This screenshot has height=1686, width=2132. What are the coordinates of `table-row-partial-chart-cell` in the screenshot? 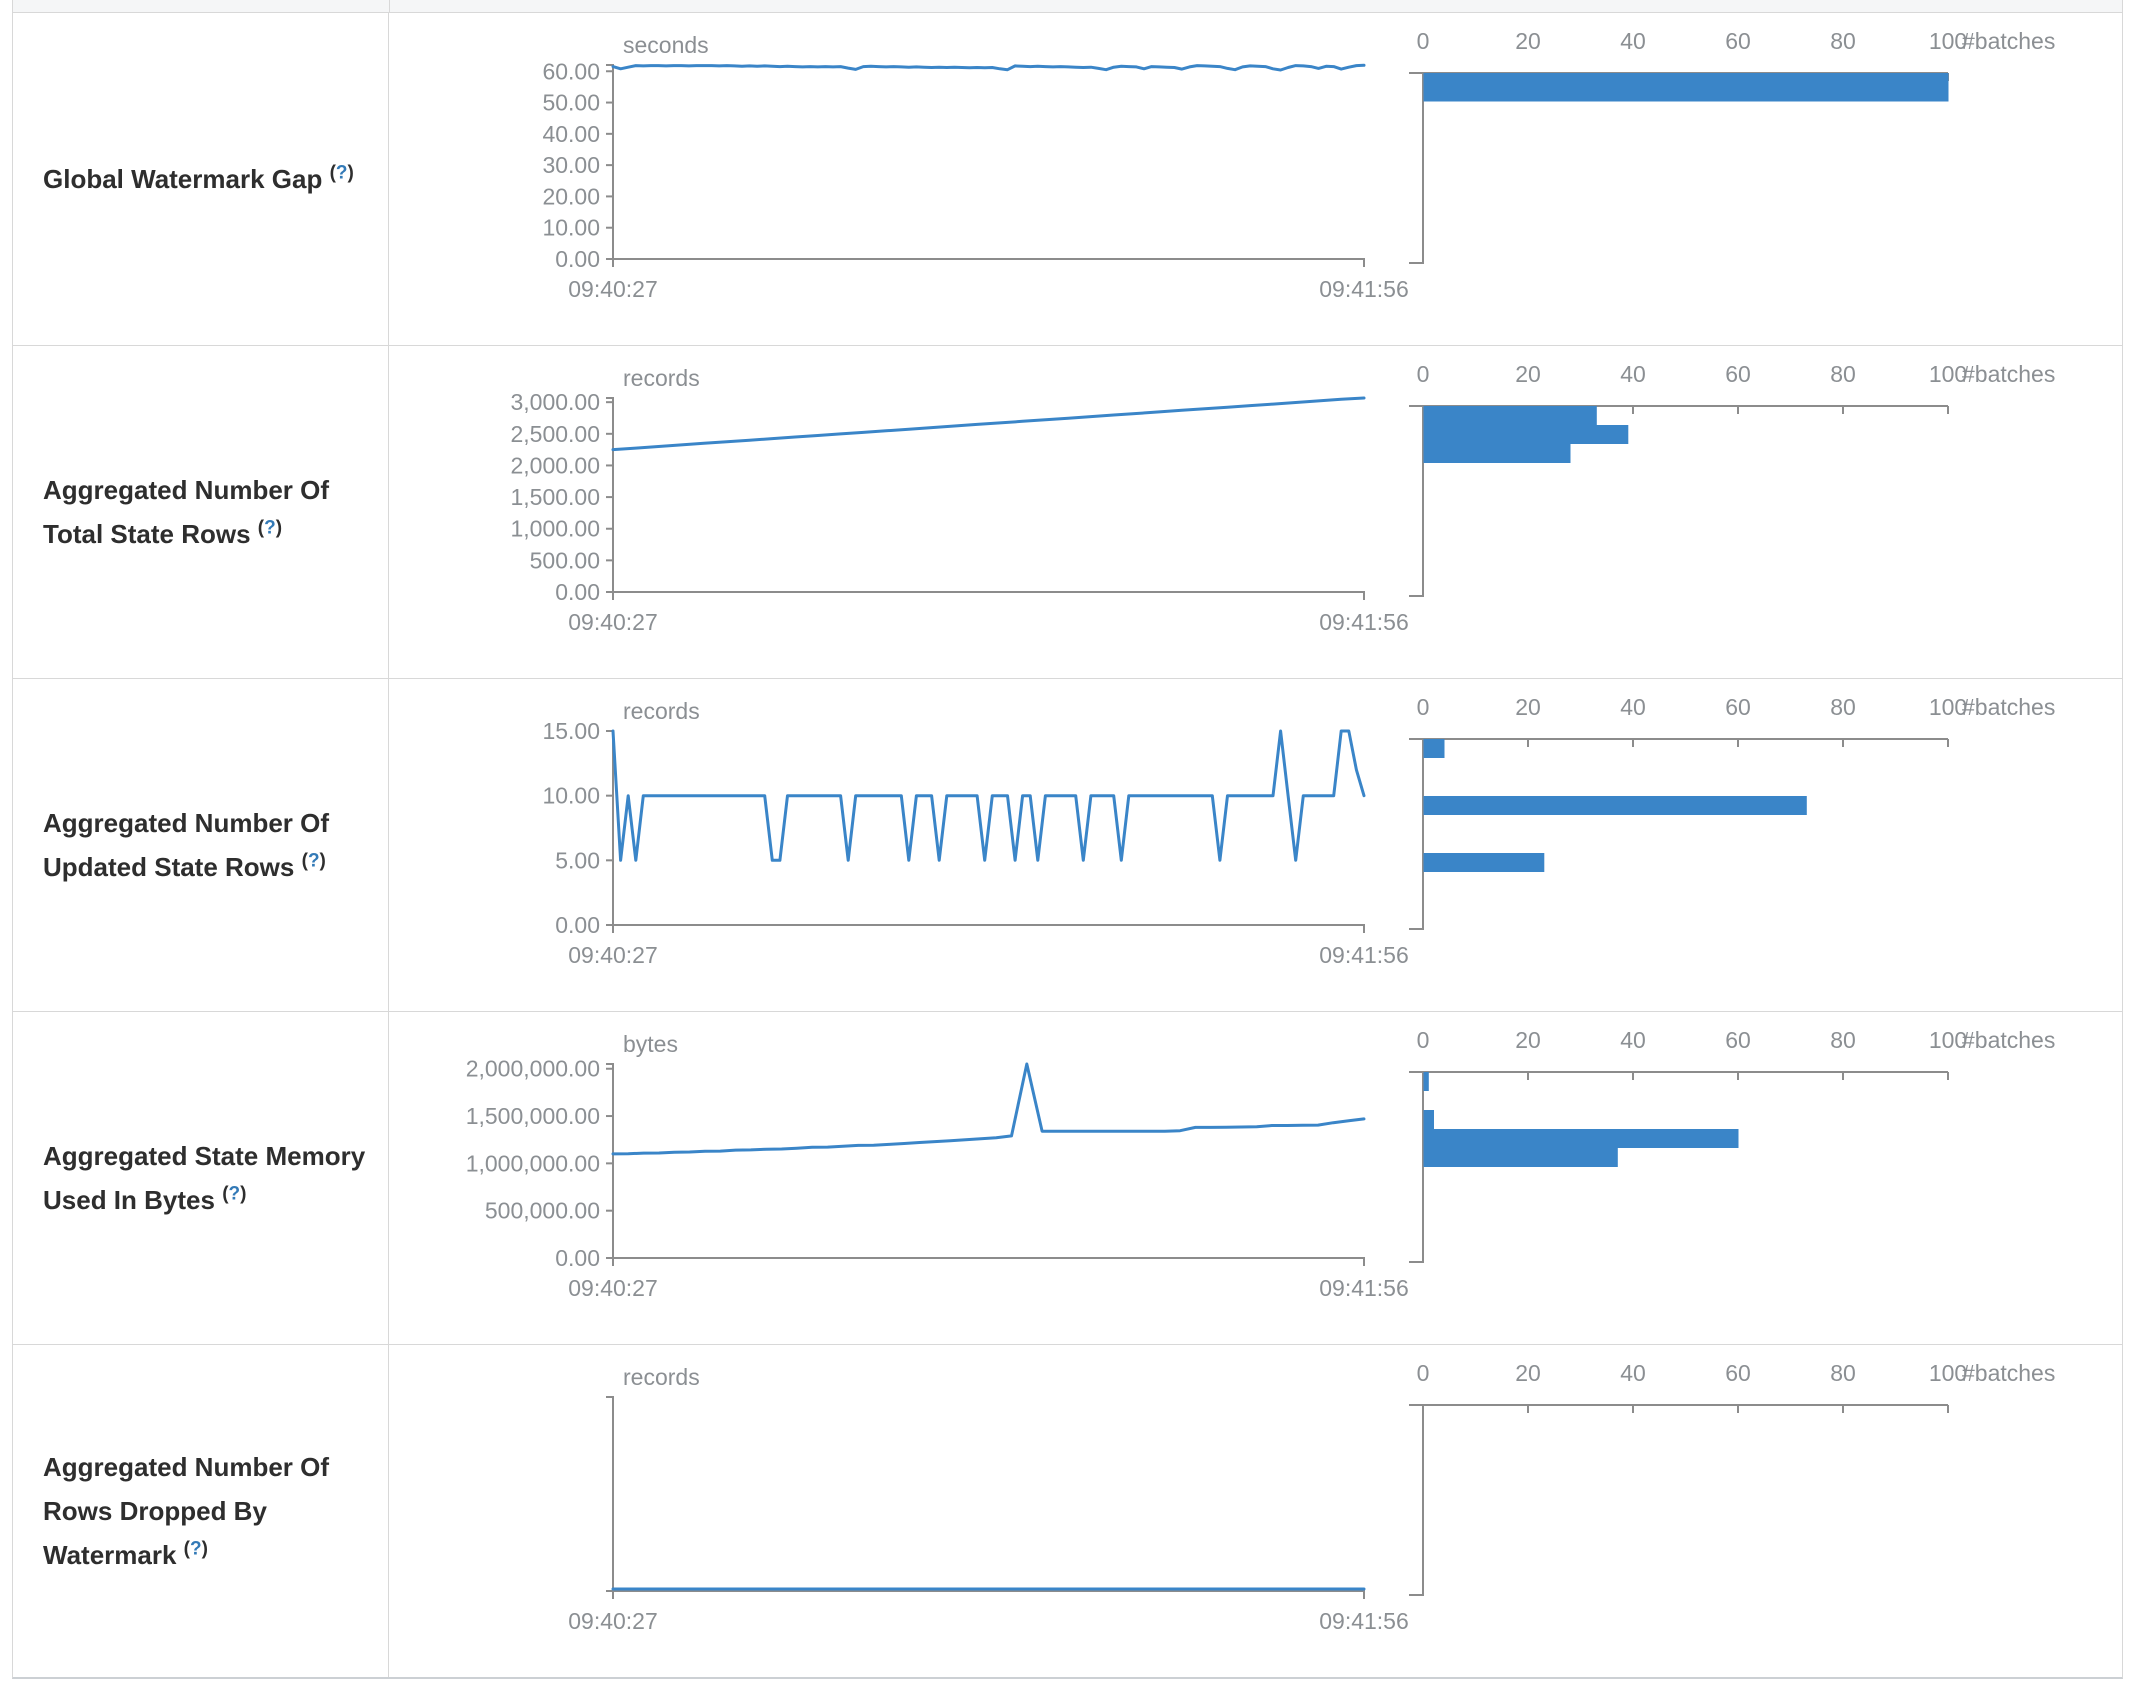 It's located at (1256, 6).